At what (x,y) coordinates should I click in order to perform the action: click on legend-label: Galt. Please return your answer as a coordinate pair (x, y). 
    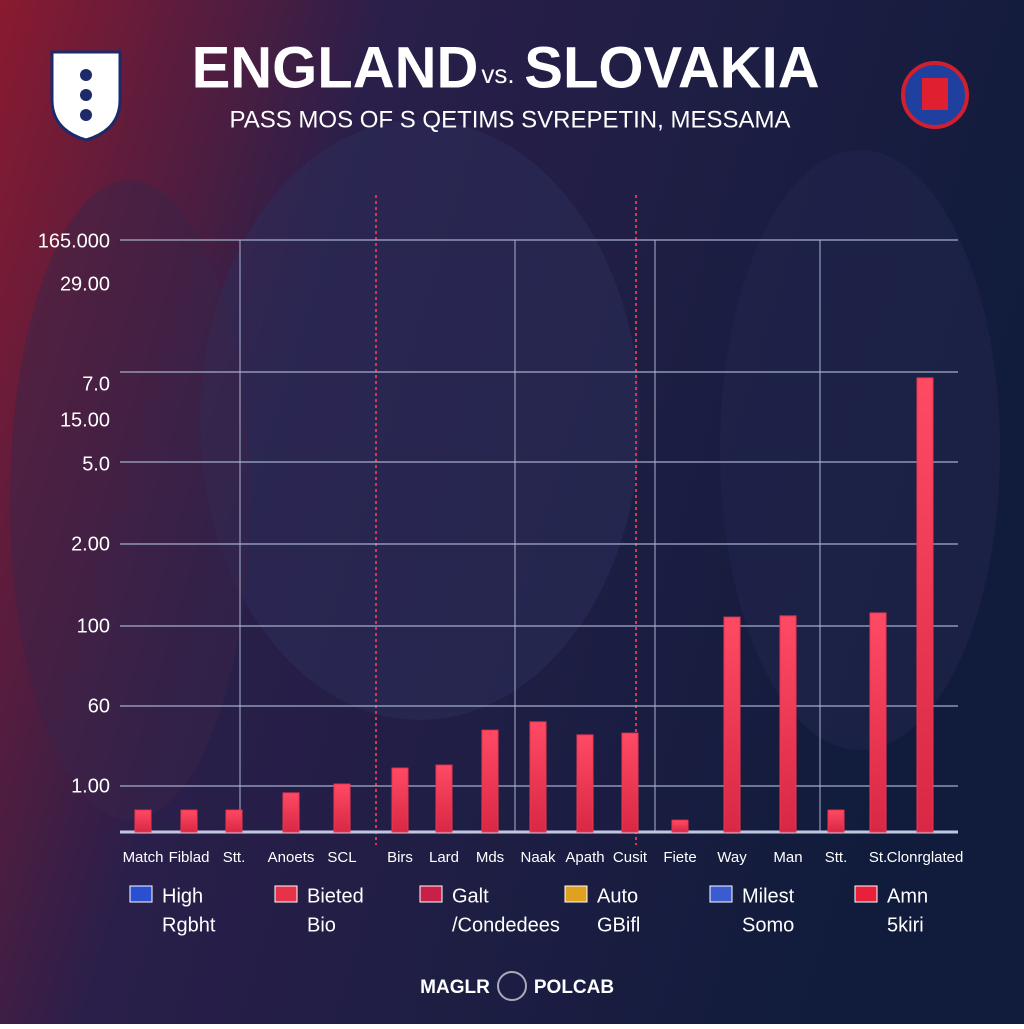
    Looking at the image, I should click on (470, 896).